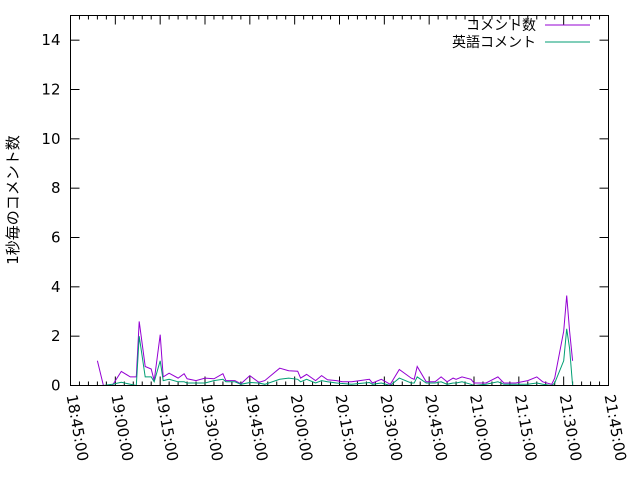 This screenshot has height=480, width=640. I want to click on x-tick-label: 19:00:00, so click(121, 427).